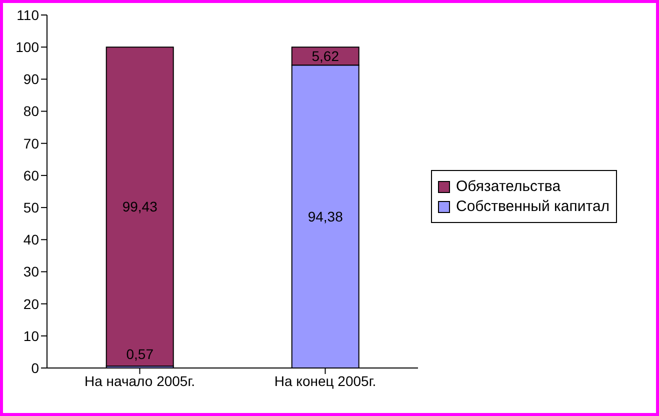 The image size is (659, 416). What do you see at coordinates (140, 354) in the screenshot?
I see `data-label: 0,57` at bounding box center [140, 354].